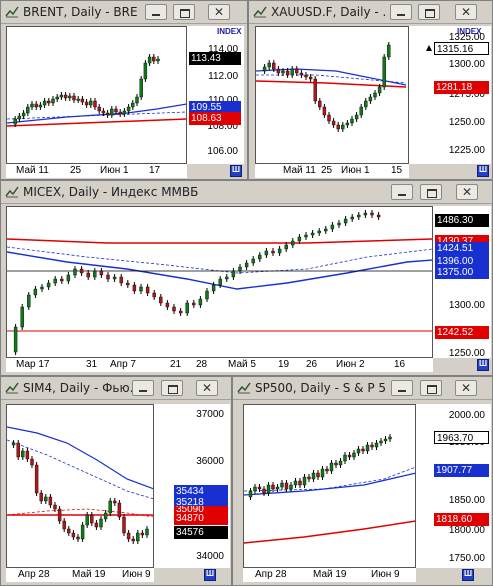 The height and width of the screenshot is (586, 493). Describe the element at coordinates (462, 248) in the screenshot. I see `price-badge: 1424.51` at that location.